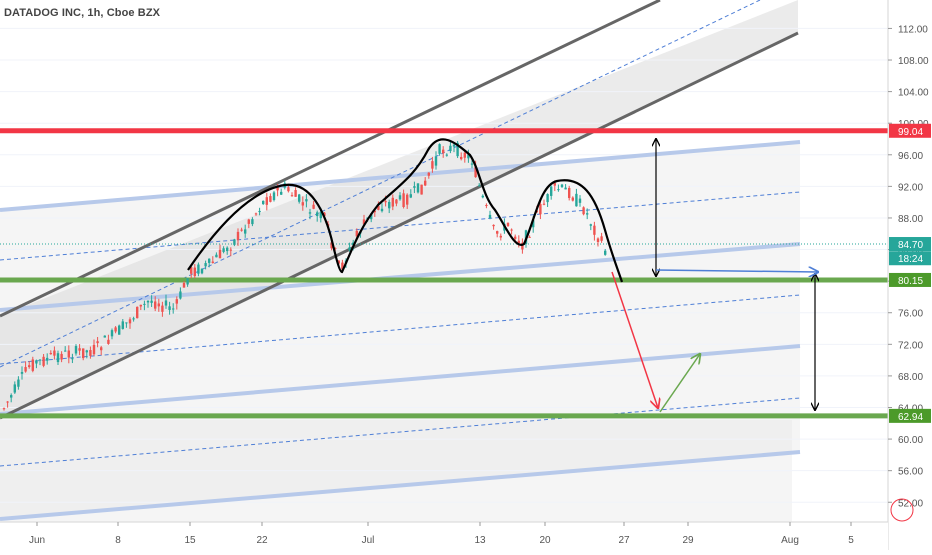 The height and width of the screenshot is (555, 932). I want to click on projection-down-arrow, so click(634, 339).